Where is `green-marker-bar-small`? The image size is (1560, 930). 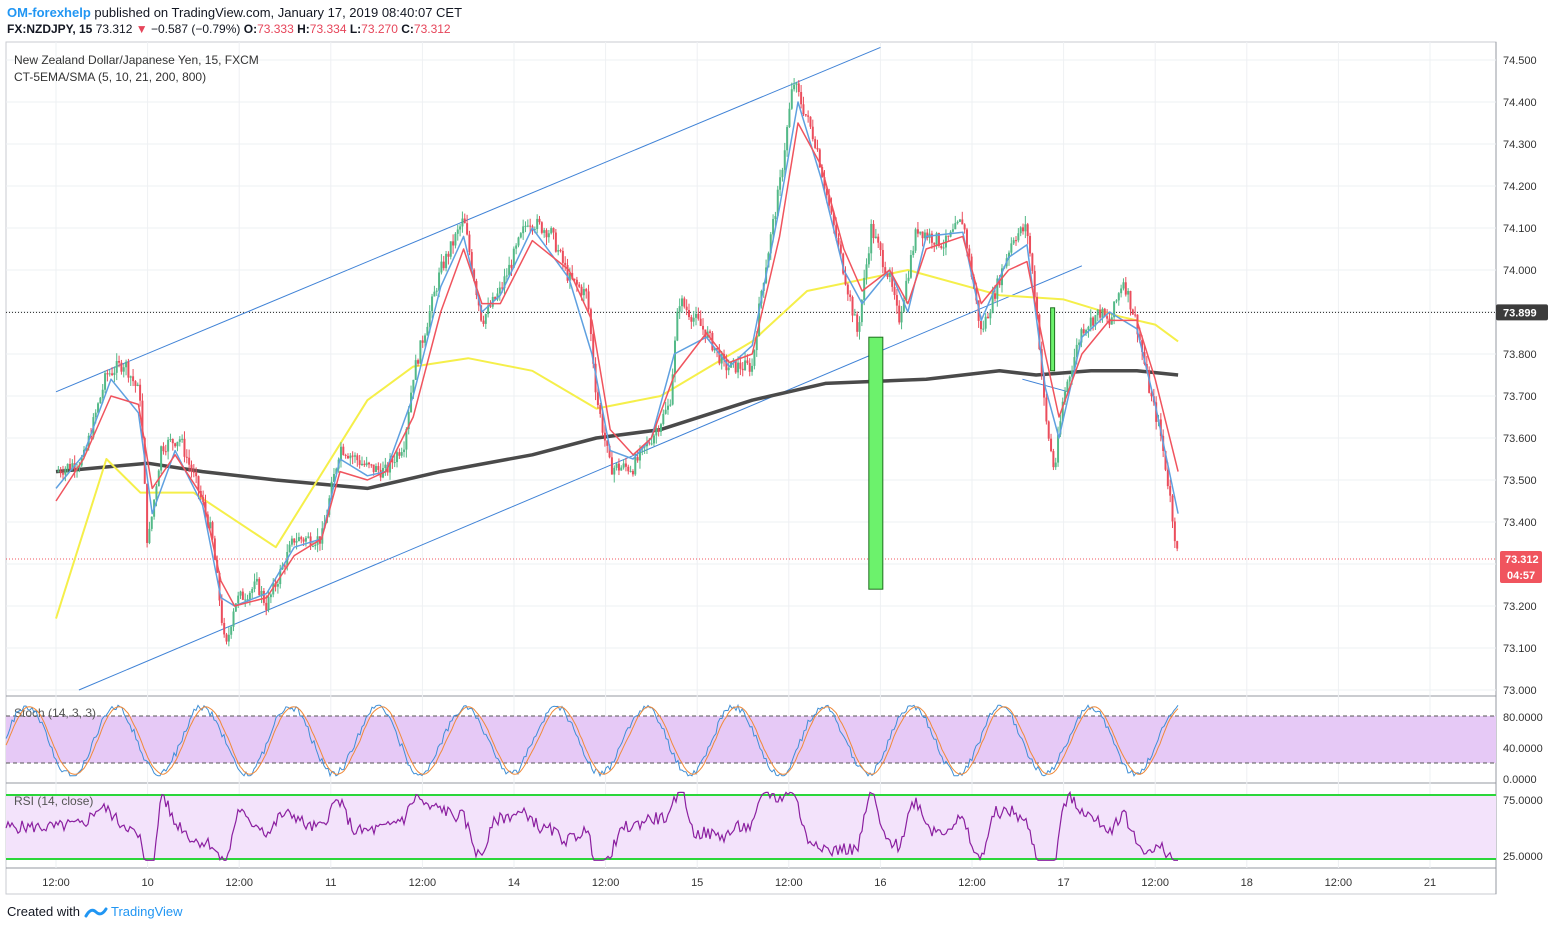 green-marker-bar-small is located at coordinates (1053, 339).